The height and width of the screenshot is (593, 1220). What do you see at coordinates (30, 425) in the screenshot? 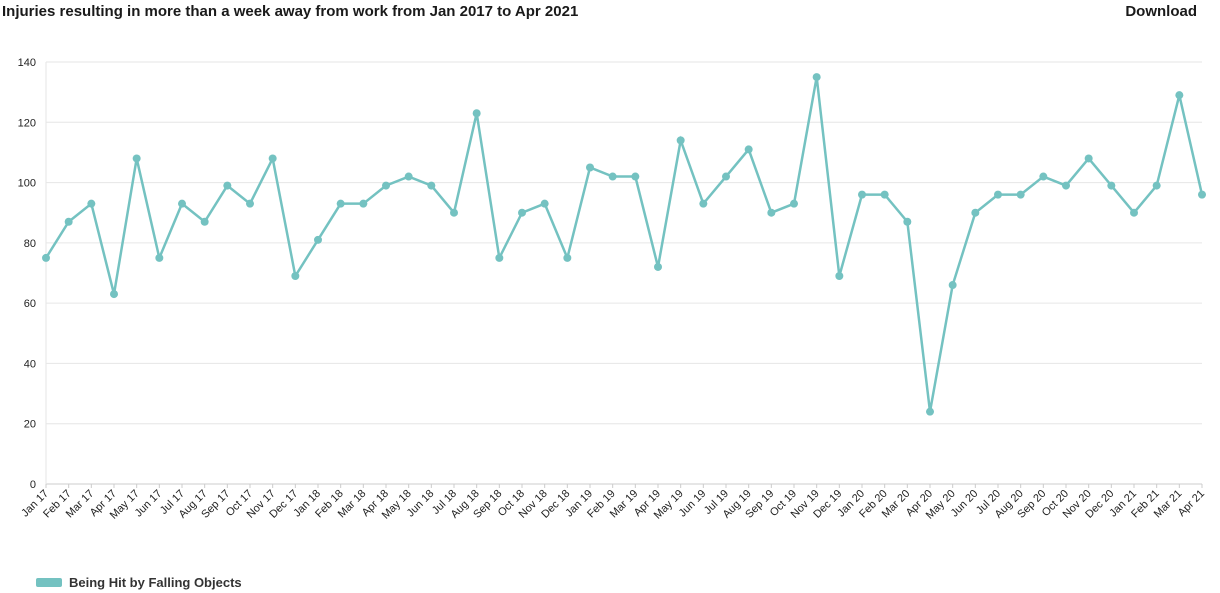
I see `y-tick-label: 20` at bounding box center [30, 425].